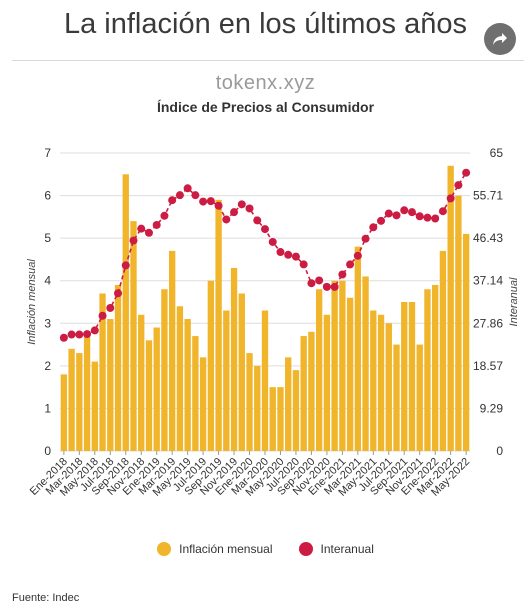 Image resolution: width=531 pixels, height=605 pixels. What do you see at coordinates (492, 408) in the screenshot?
I see `y-tick-right: 9.29` at bounding box center [492, 408].